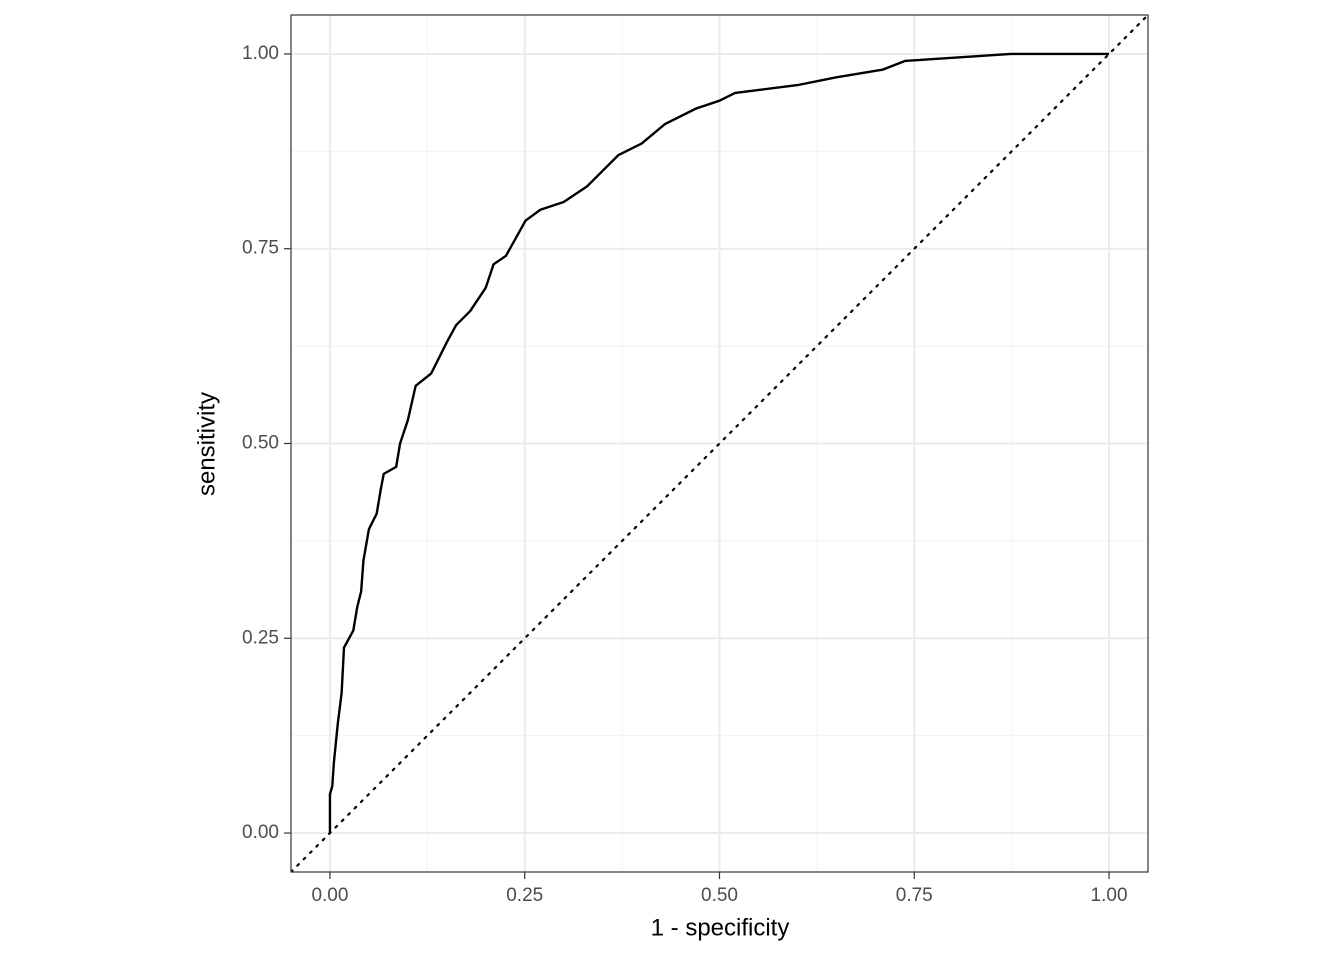  Describe the element at coordinates (524, 895) in the screenshot. I see `x-tick-label: 0.25` at that location.